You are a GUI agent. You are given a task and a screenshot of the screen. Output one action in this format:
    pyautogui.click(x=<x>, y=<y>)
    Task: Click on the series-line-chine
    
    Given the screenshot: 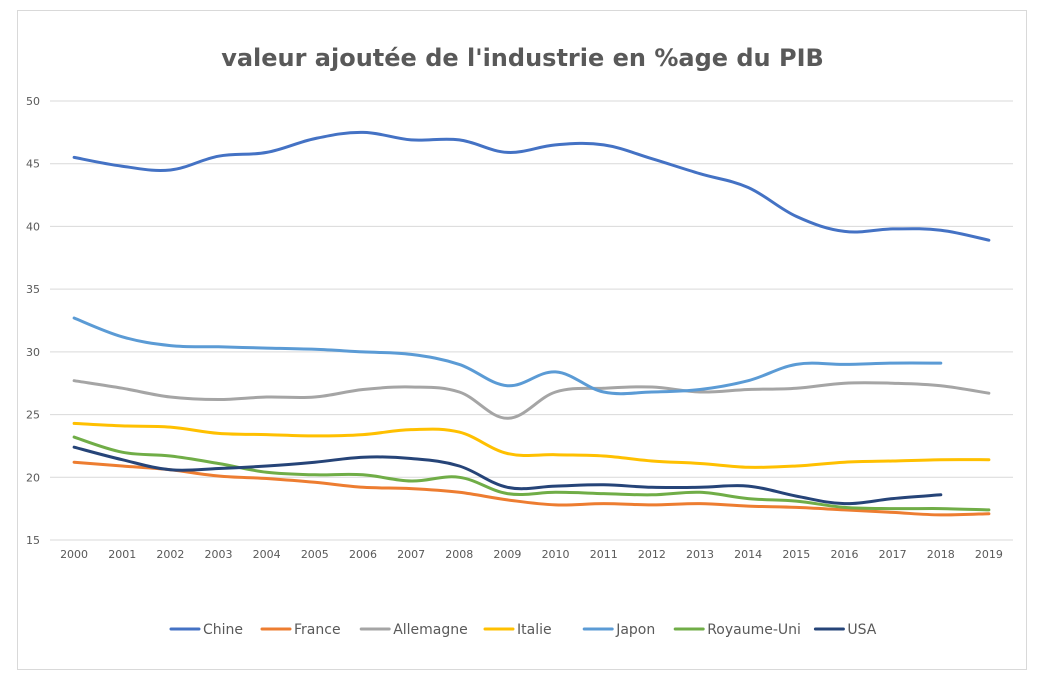 What is the action you would take?
    pyautogui.click(x=531, y=186)
    